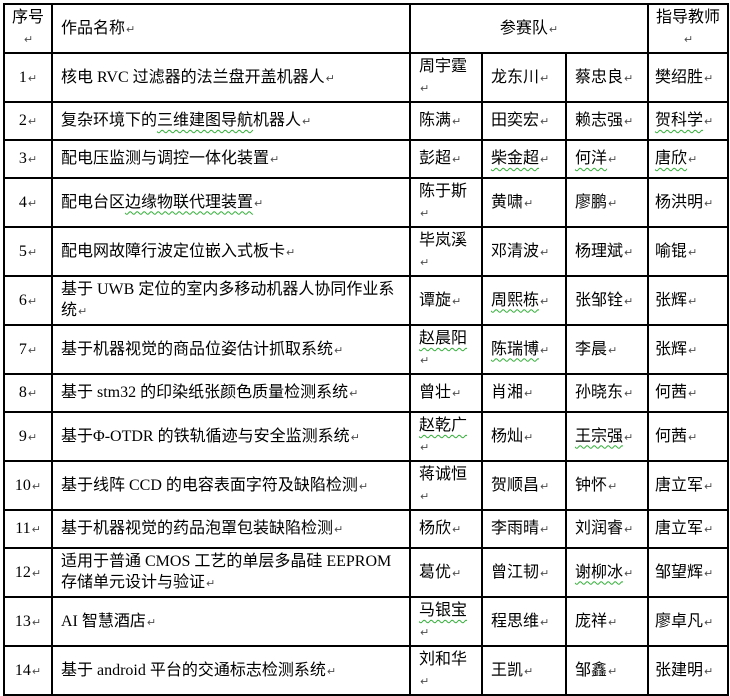 The height and width of the screenshot is (696, 730). What do you see at coordinates (197, 528) in the screenshot?
I see `work-title-text: 基于机器视觉的药品泡罩包装缺陷检测` at bounding box center [197, 528].